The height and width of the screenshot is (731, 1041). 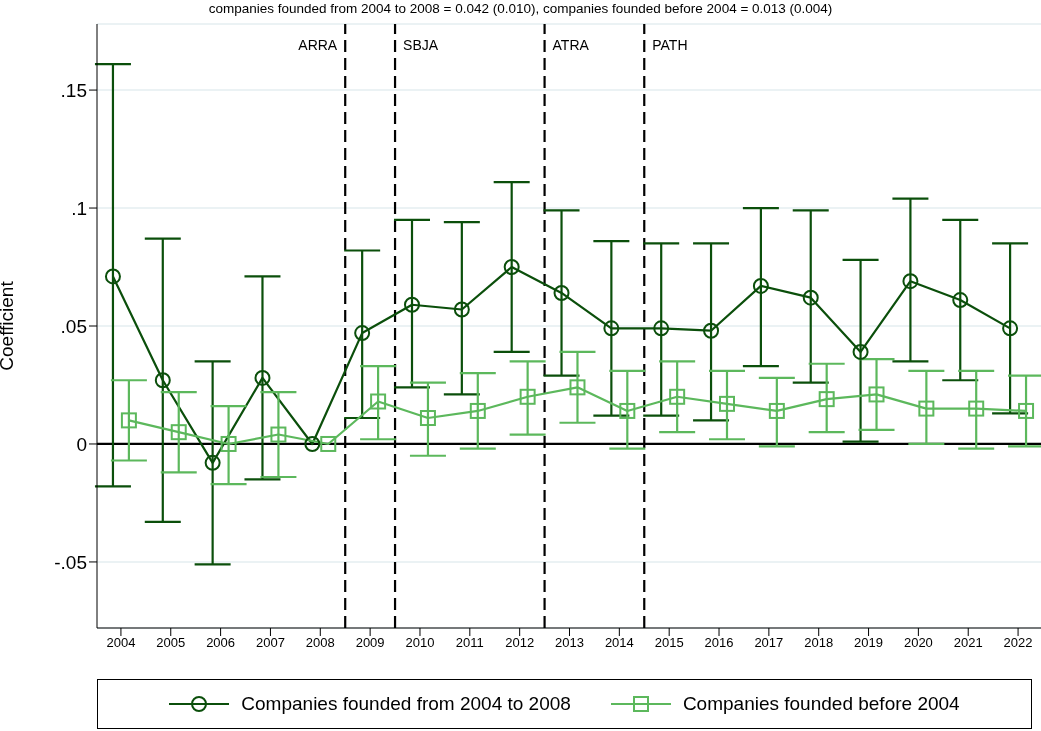 I want to click on x-tick-label: 2008, so click(x=320, y=643).